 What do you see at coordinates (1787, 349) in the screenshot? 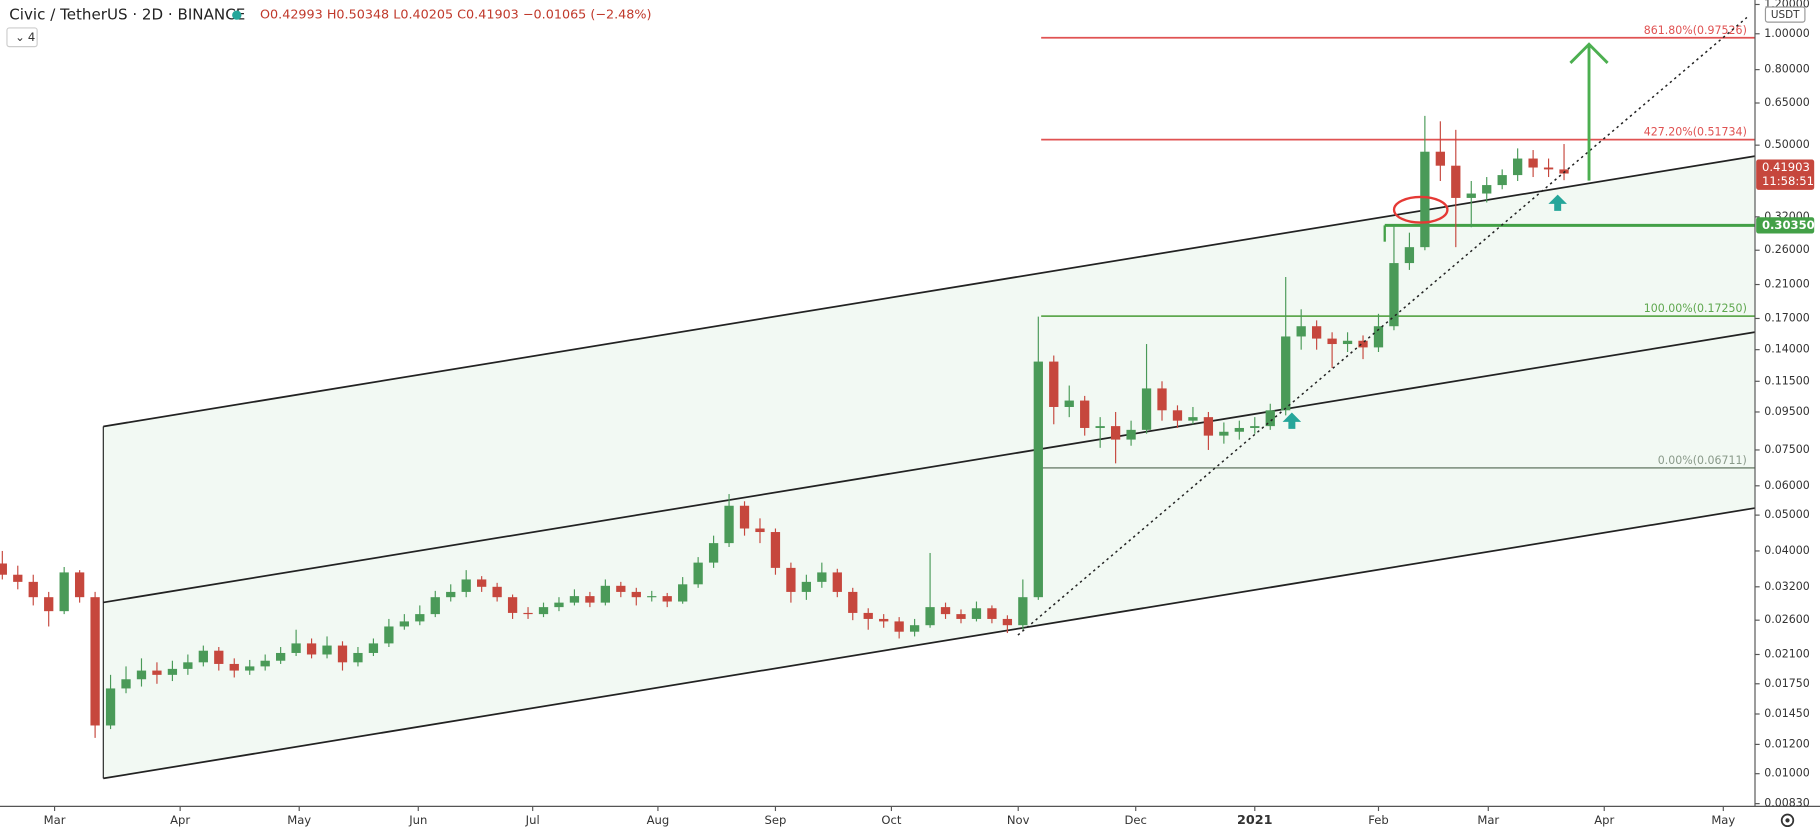
I see `y-tick-label: 0.14000` at bounding box center [1787, 349].